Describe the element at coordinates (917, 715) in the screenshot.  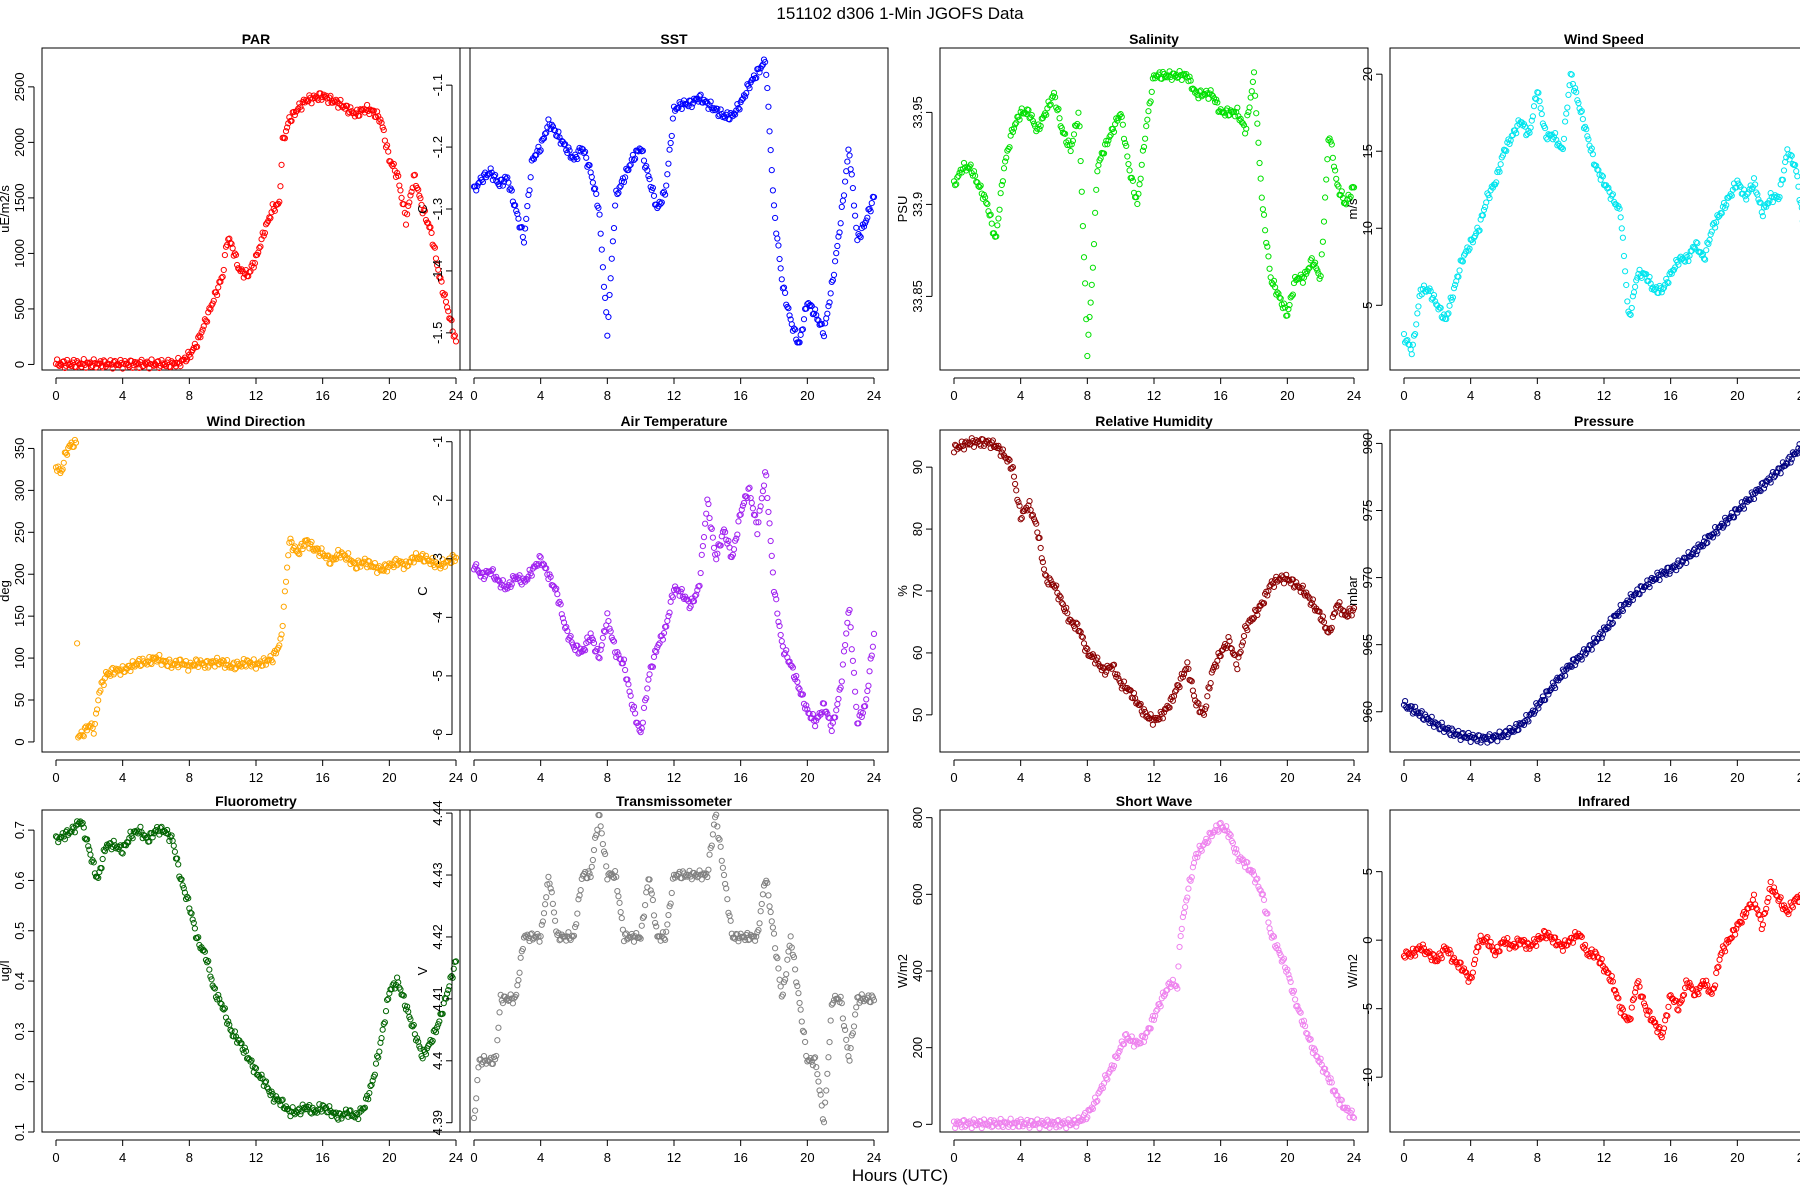
I see `relative-humidity-y-tick-label: 50` at that location.